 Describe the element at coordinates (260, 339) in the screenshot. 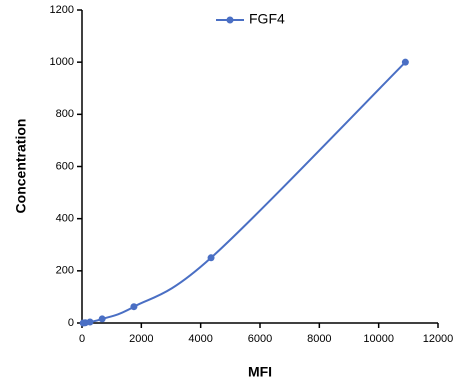

I see `x-tick-label: 6000` at that location.